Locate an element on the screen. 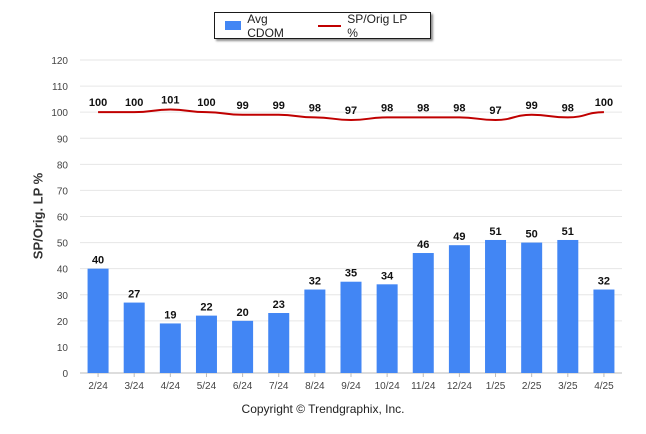 This screenshot has width=646, height=434. legend-item-bar: Avg CDOM is located at coordinates (263, 26).